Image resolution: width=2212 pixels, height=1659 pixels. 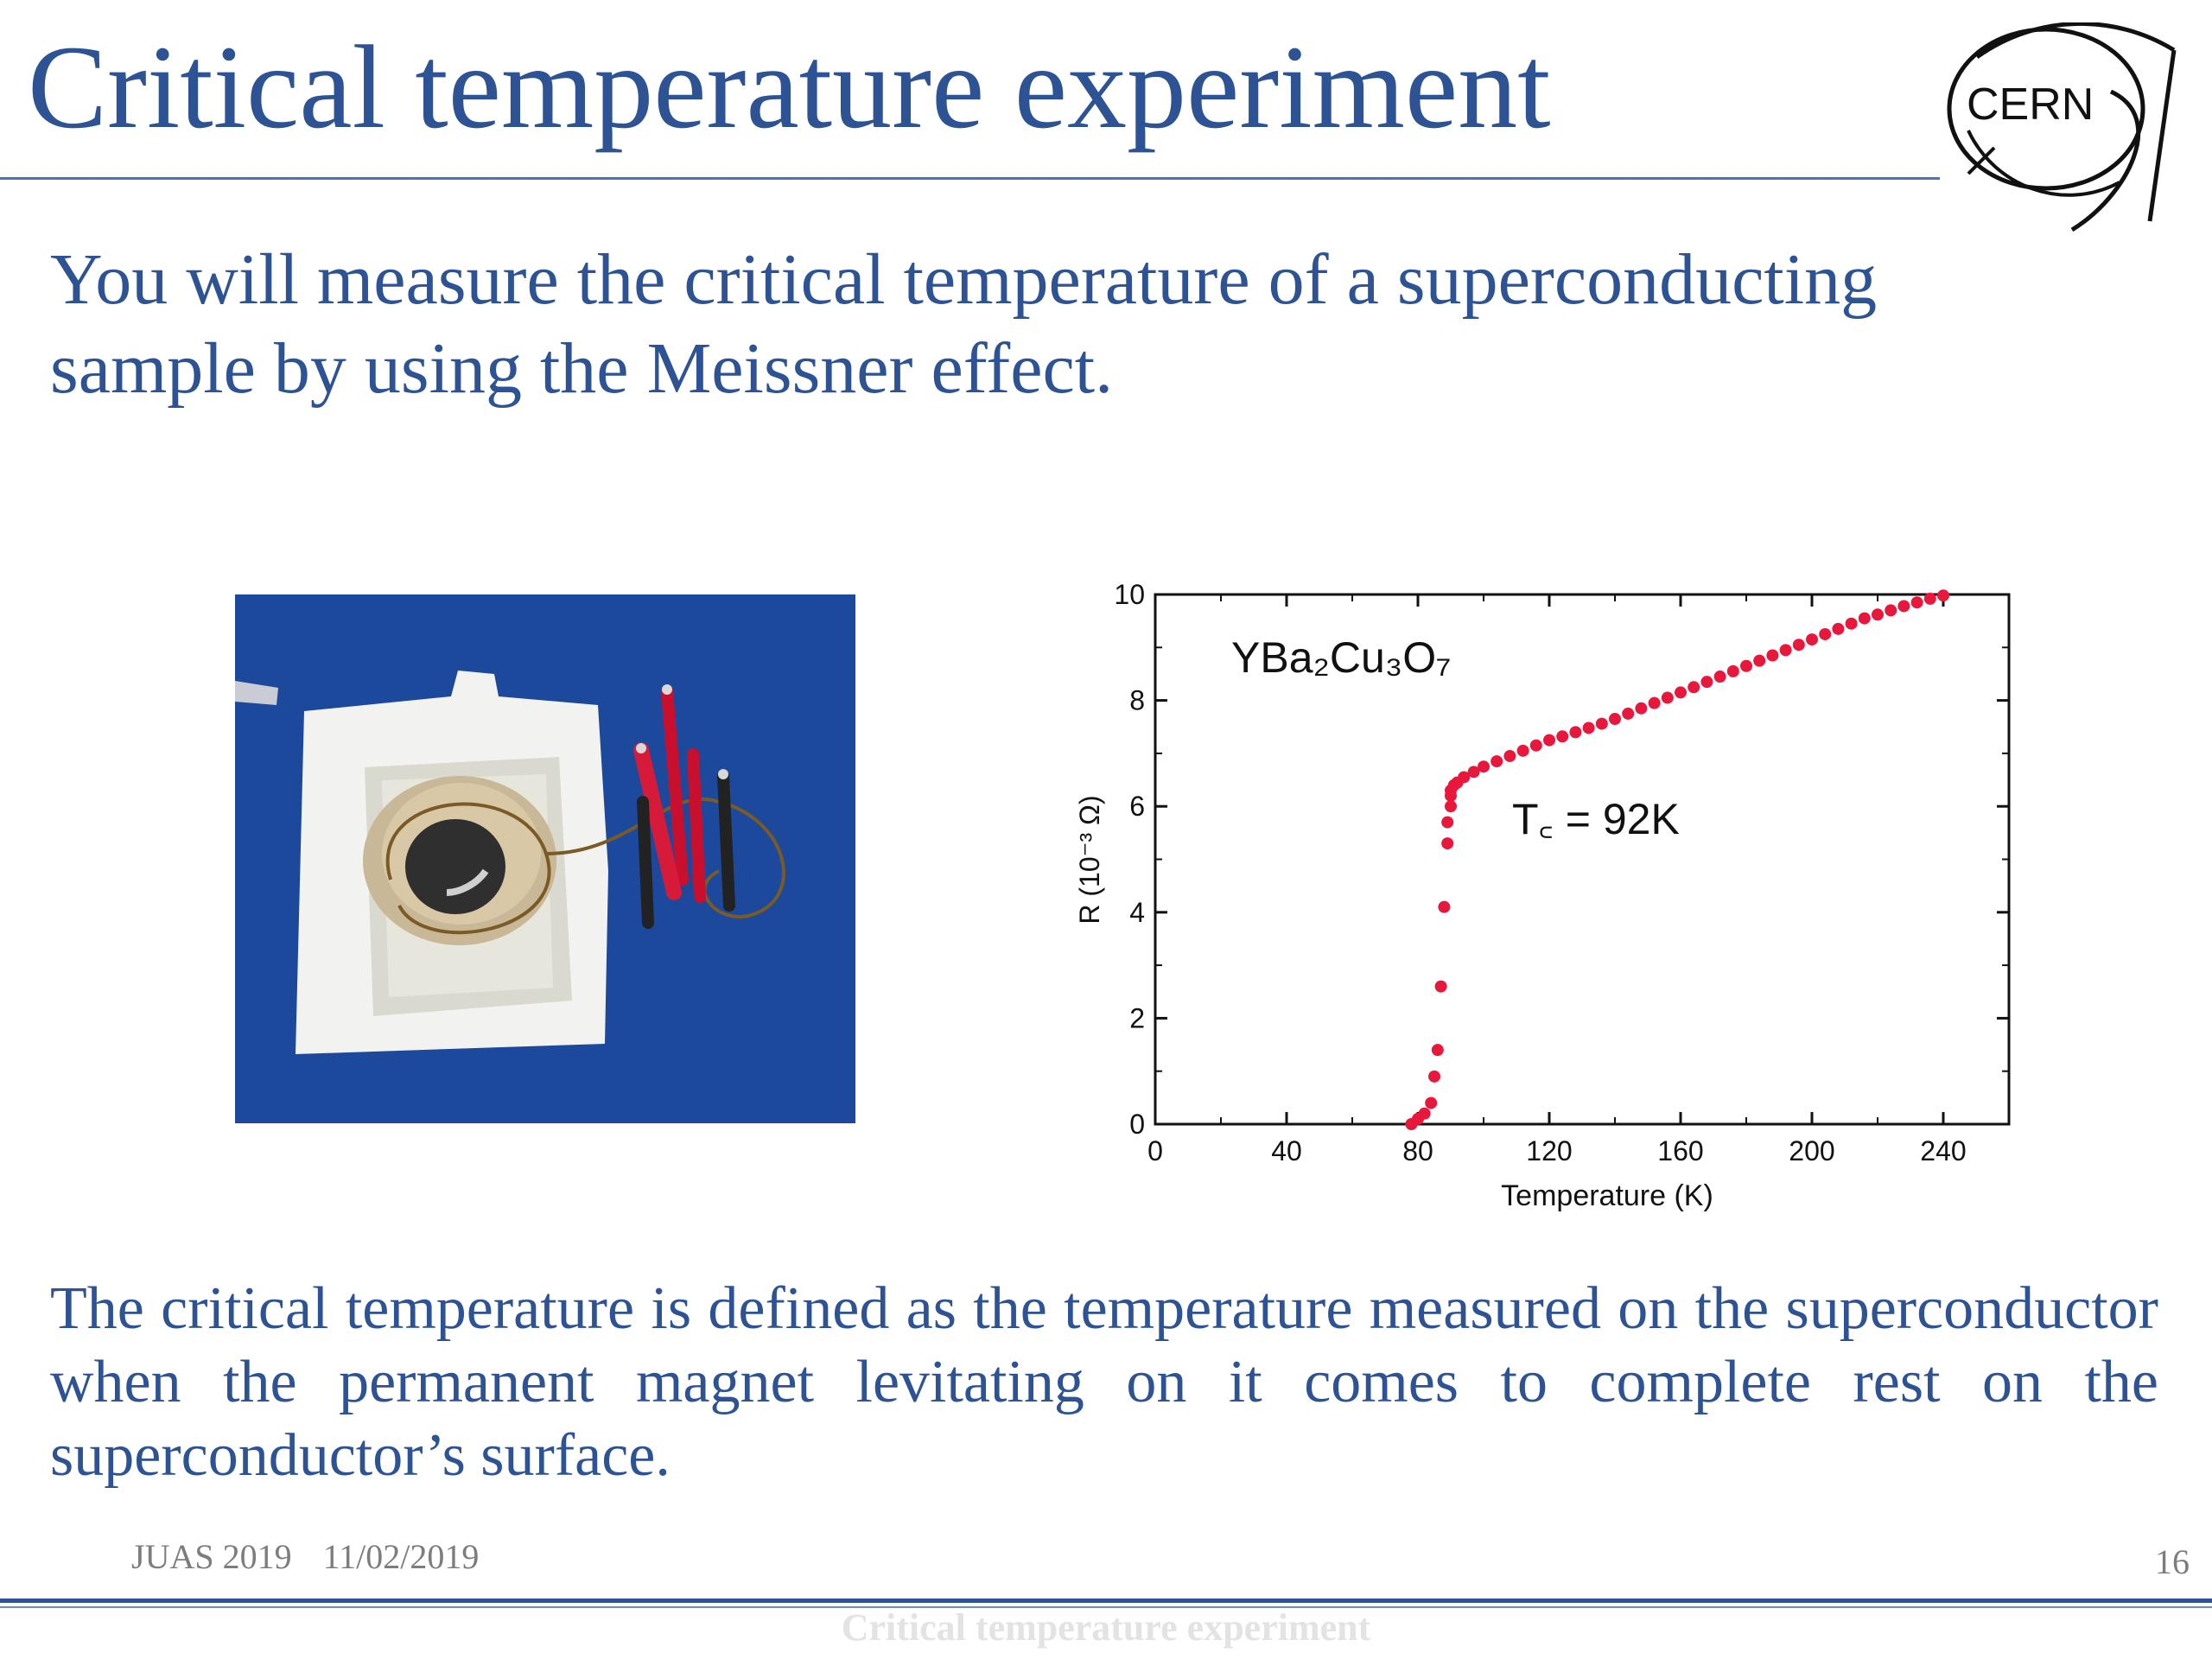 What do you see at coordinates (1129, 594) in the screenshot?
I see `y-tick-label: 10` at bounding box center [1129, 594].